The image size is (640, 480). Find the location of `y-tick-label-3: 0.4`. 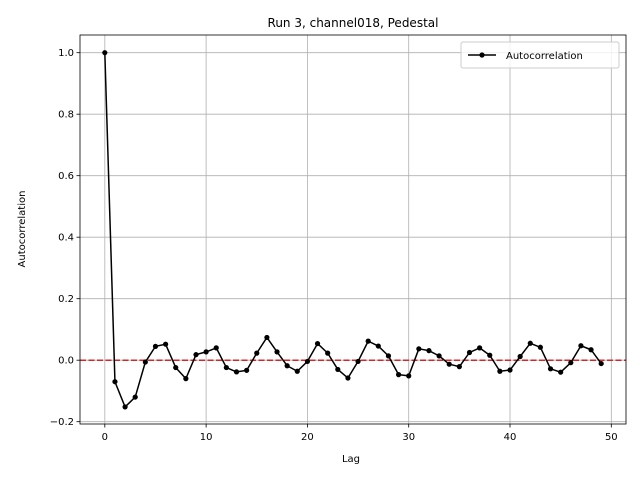

y-tick-label-3: 0.4 is located at coordinates (66, 238).